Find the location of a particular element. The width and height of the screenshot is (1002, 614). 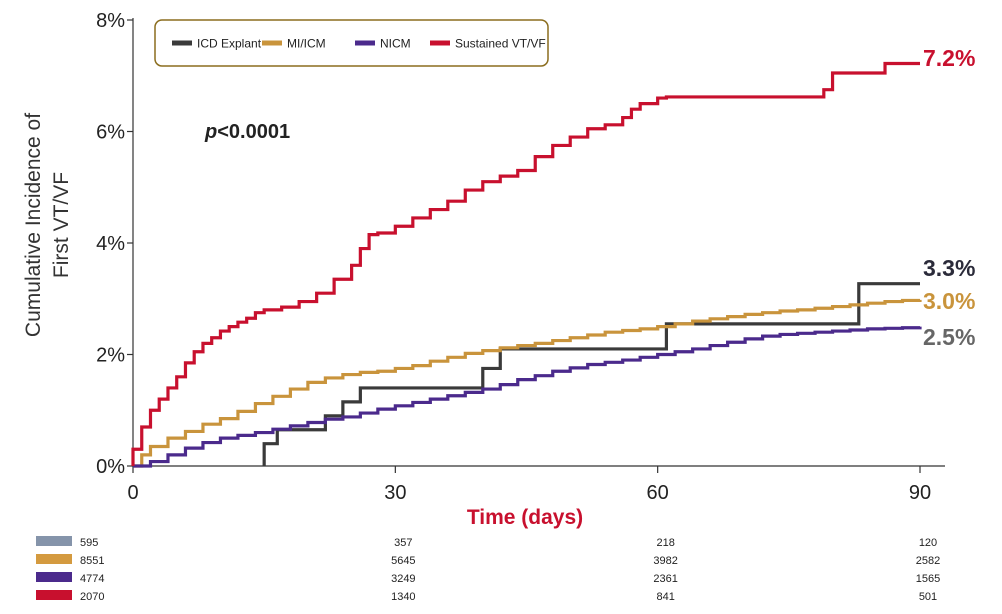

x-tick-label: 0 is located at coordinates (132, 493).